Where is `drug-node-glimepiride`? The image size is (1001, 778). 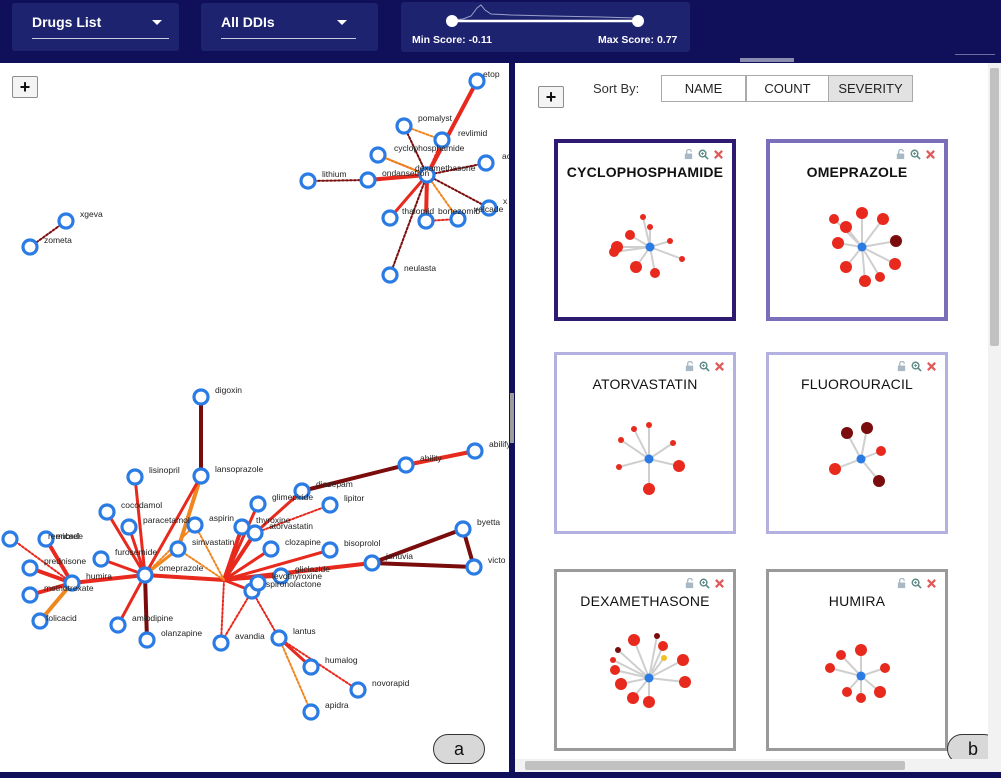 drug-node-glimepiride is located at coordinates (258, 504).